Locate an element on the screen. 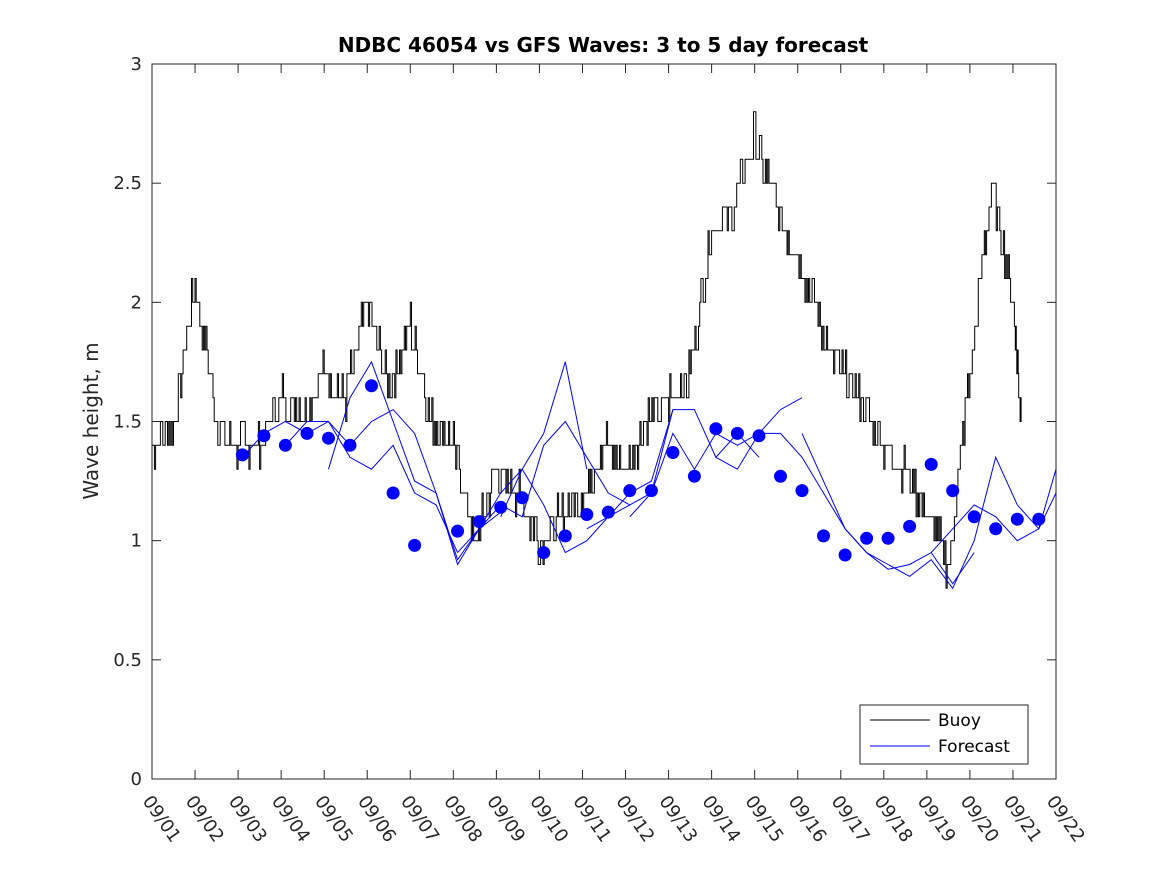 This screenshot has height=875, width=1167. x-tick-label: 09/14 is located at coordinates (721, 819).